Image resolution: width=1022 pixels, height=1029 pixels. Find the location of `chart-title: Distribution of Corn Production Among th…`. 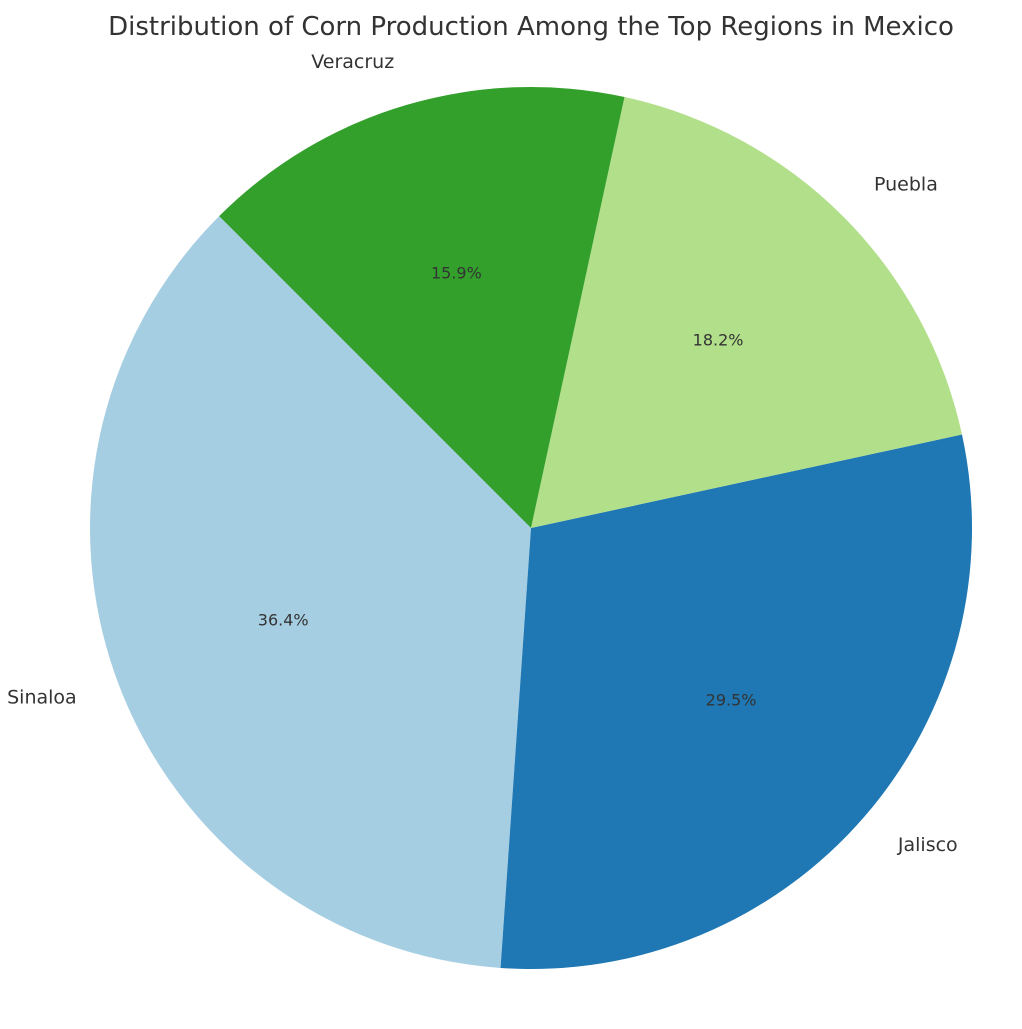

chart-title: Distribution of Corn Production Among th… is located at coordinates (531, 27).